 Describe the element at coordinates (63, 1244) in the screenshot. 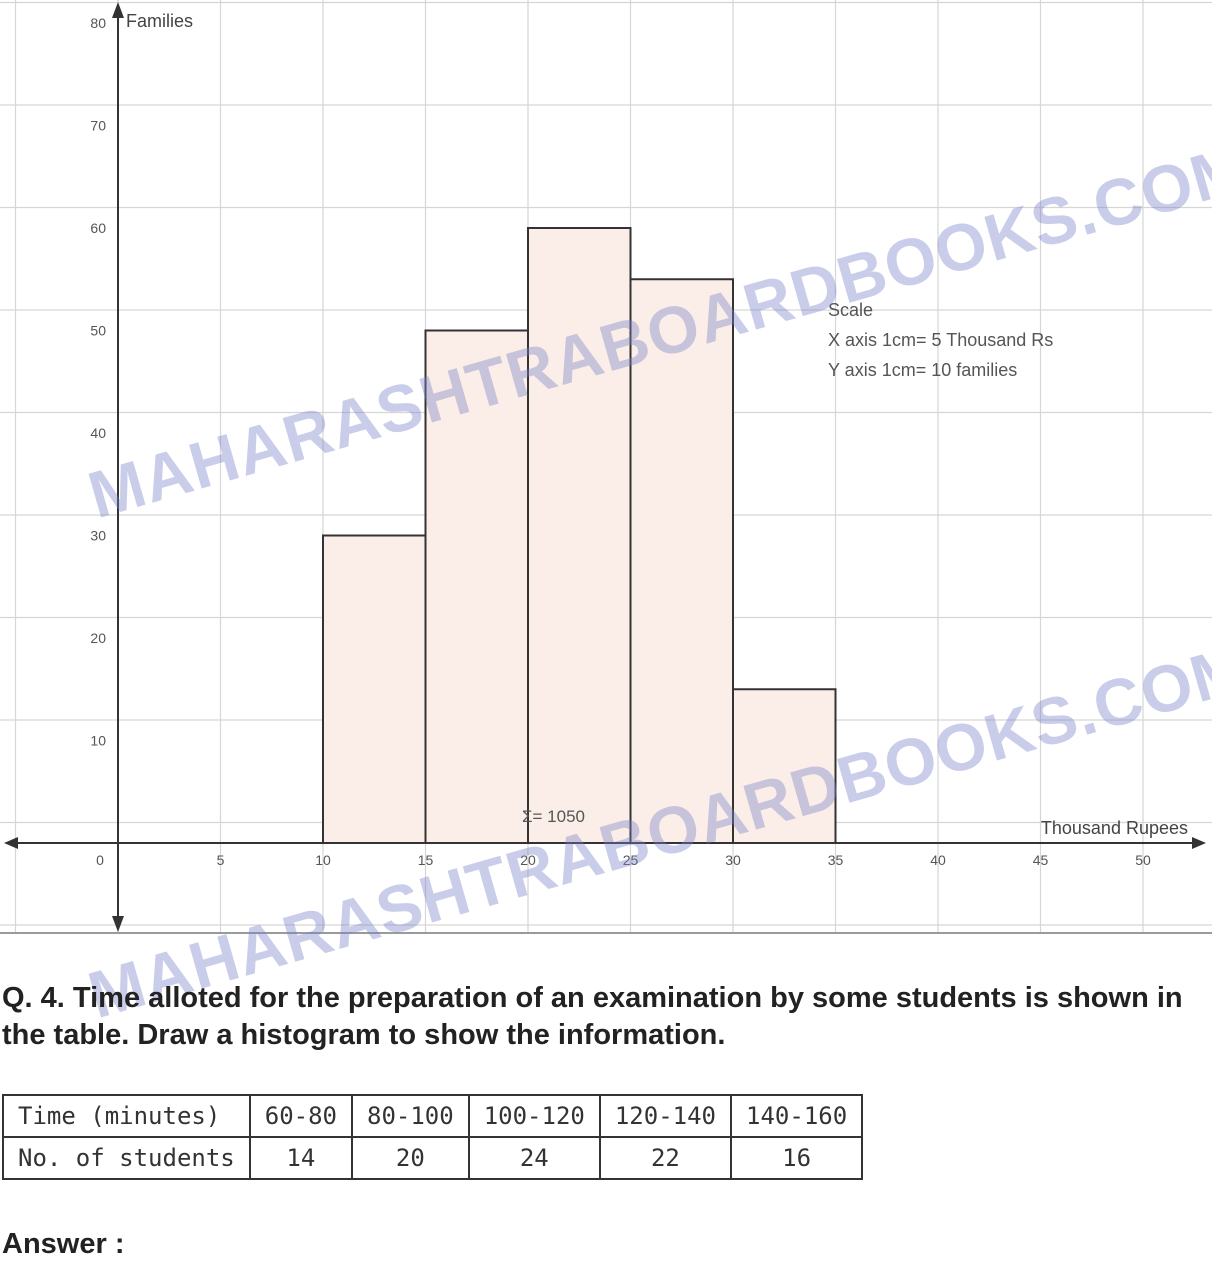

I see `answer-label: Answer :` at that location.